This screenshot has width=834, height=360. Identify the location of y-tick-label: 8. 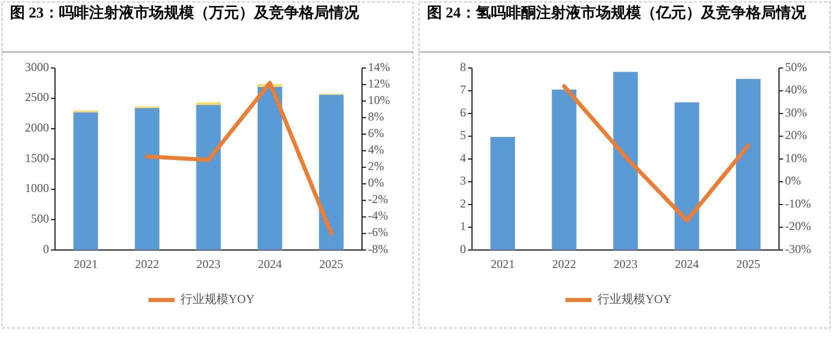
(463, 67).